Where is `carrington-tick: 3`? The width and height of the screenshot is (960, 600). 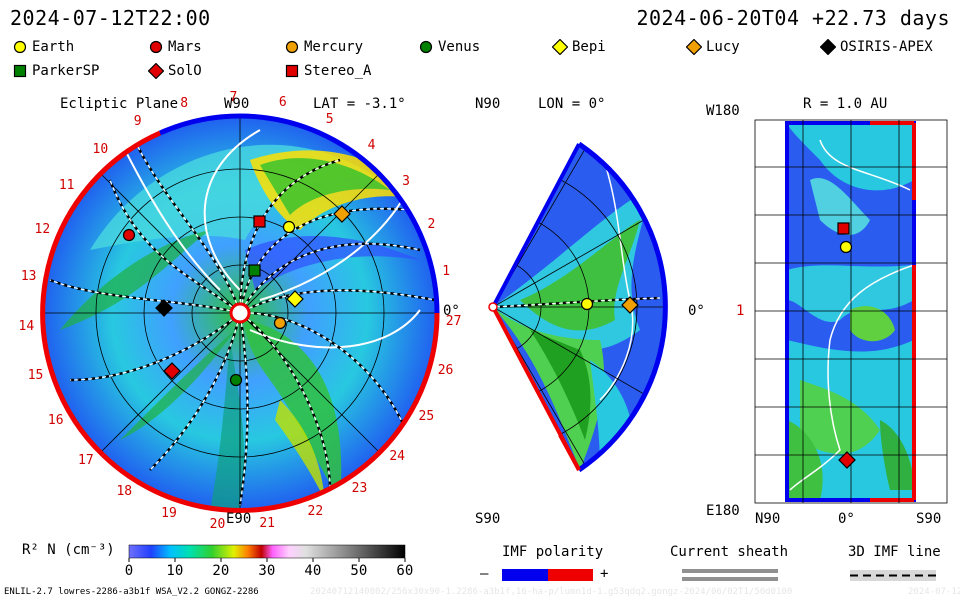 carrington-tick: 3 is located at coordinates (406, 182).